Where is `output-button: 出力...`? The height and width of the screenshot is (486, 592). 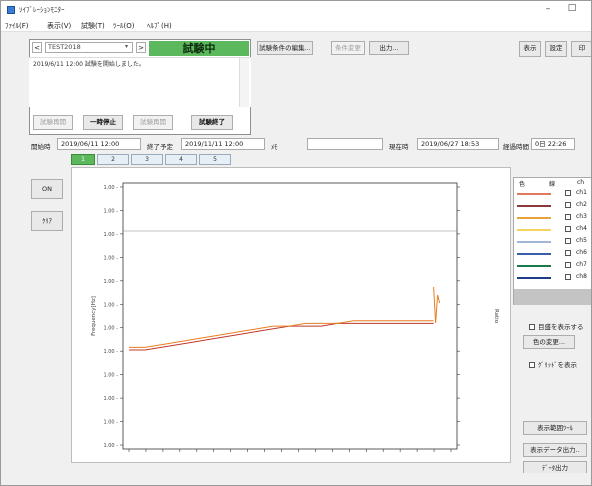
output-button: 出力... is located at coordinates (389, 48).